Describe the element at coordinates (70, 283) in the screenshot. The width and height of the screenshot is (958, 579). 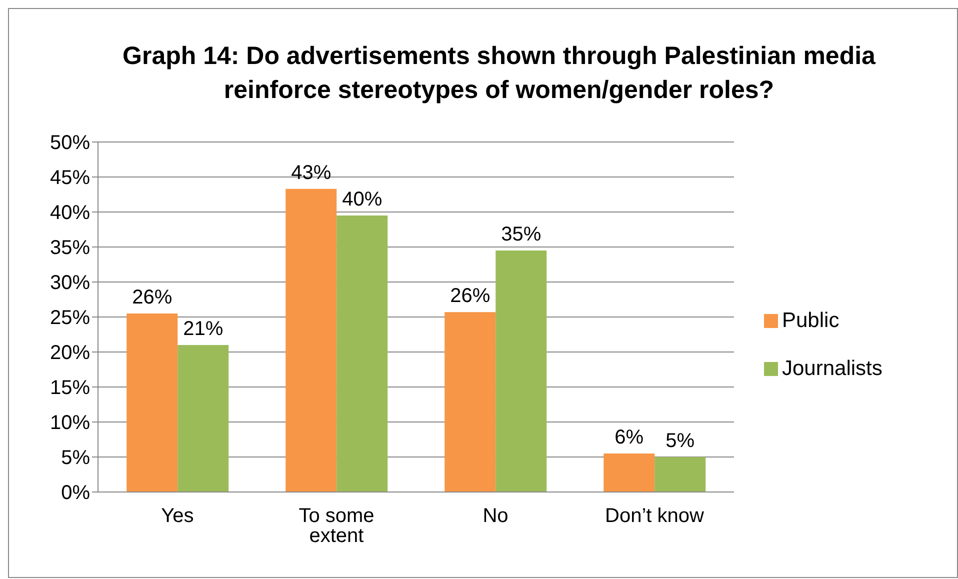
I see `y-tick-label: 30%` at that location.